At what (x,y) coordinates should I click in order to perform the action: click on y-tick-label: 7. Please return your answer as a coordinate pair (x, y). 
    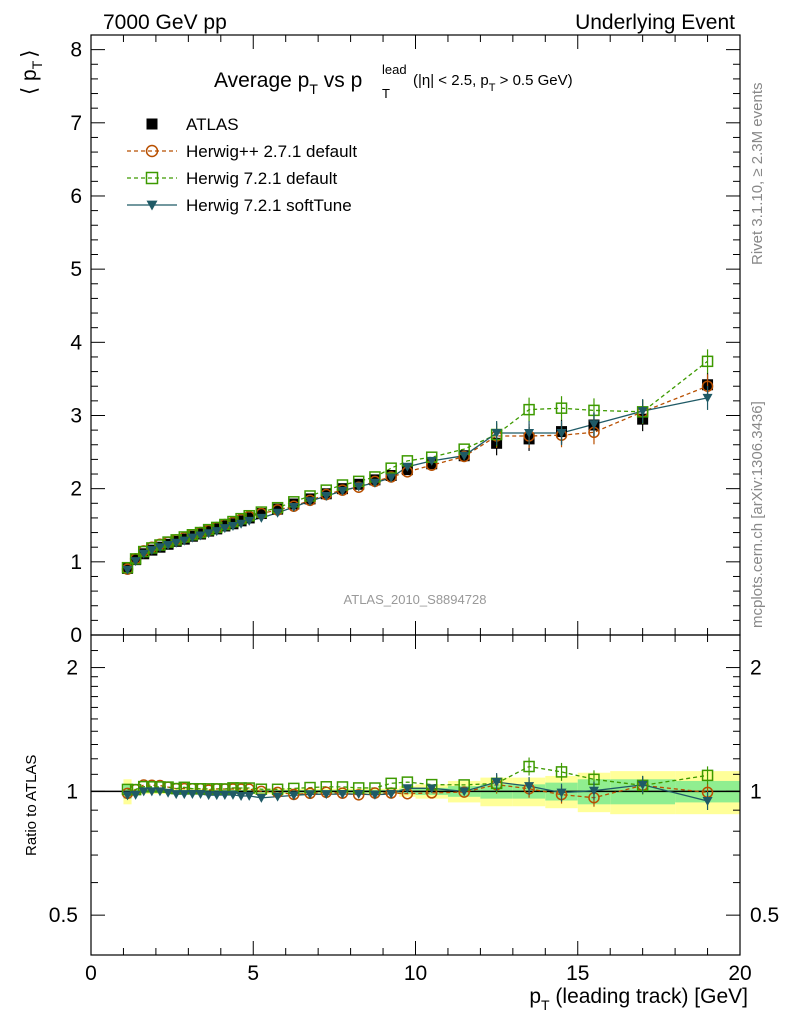
    Looking at the image, I should click on (76, 123).